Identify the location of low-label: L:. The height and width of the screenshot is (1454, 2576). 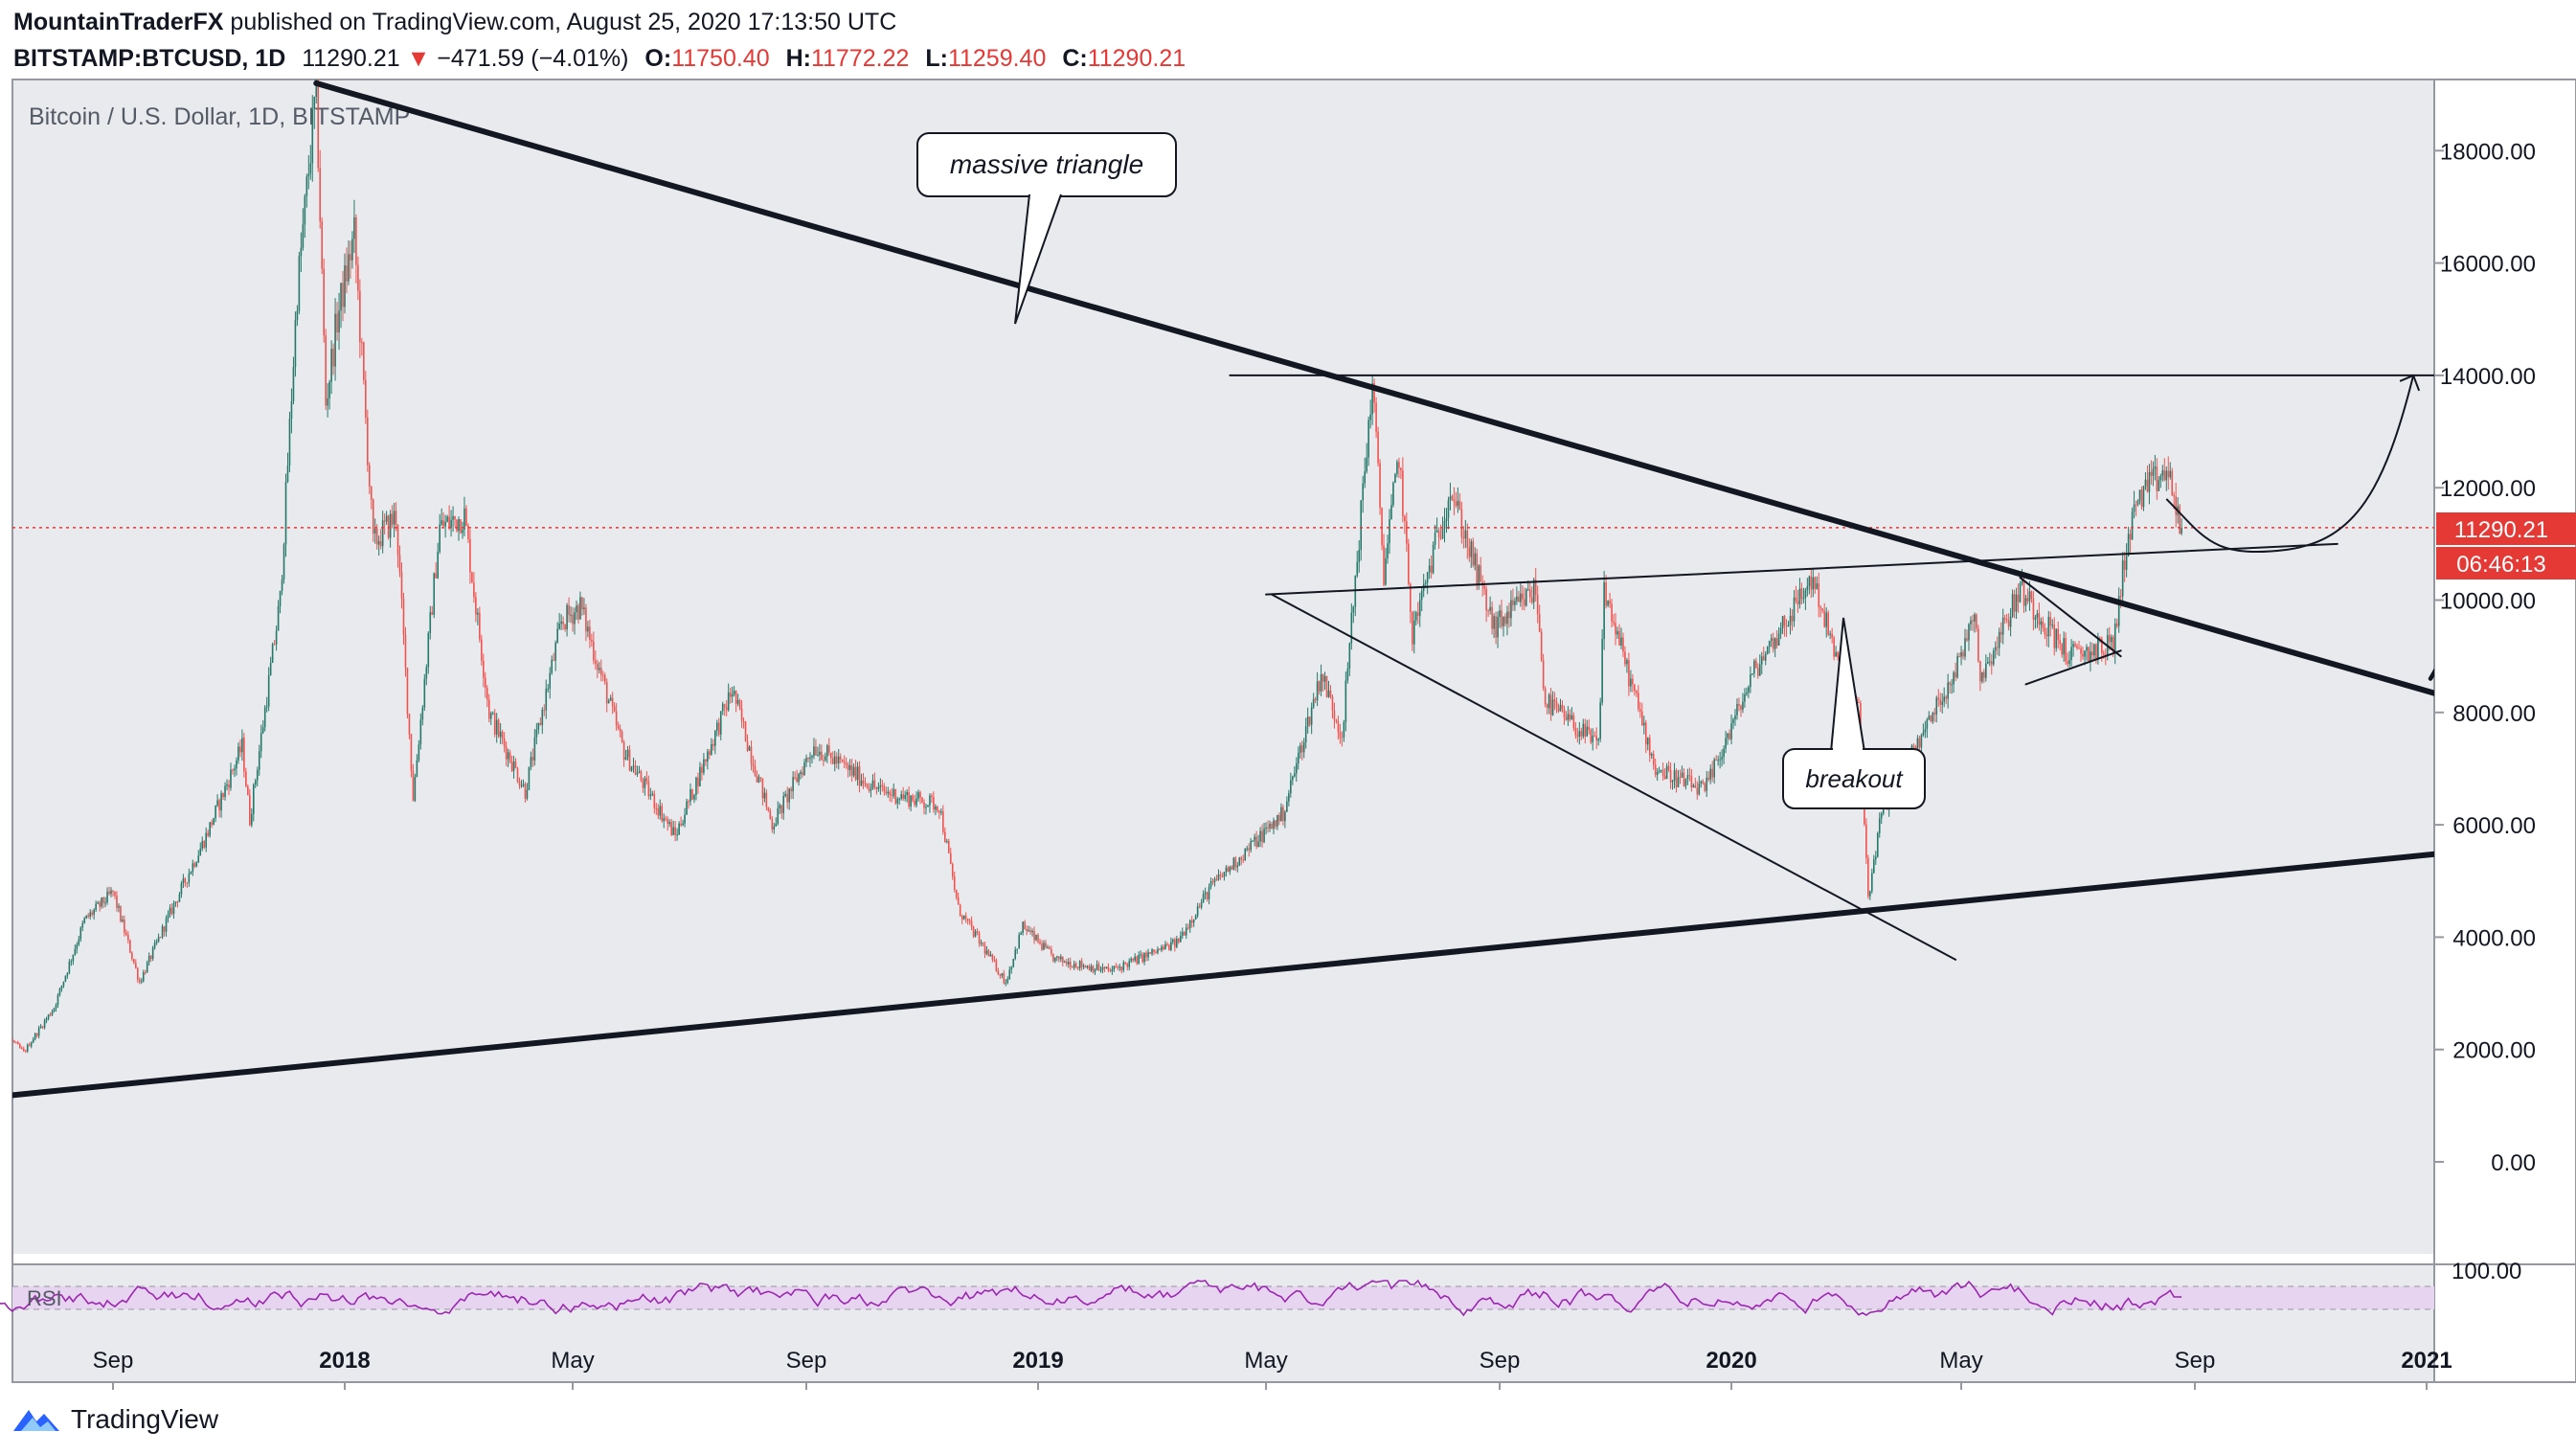
(936, 58).